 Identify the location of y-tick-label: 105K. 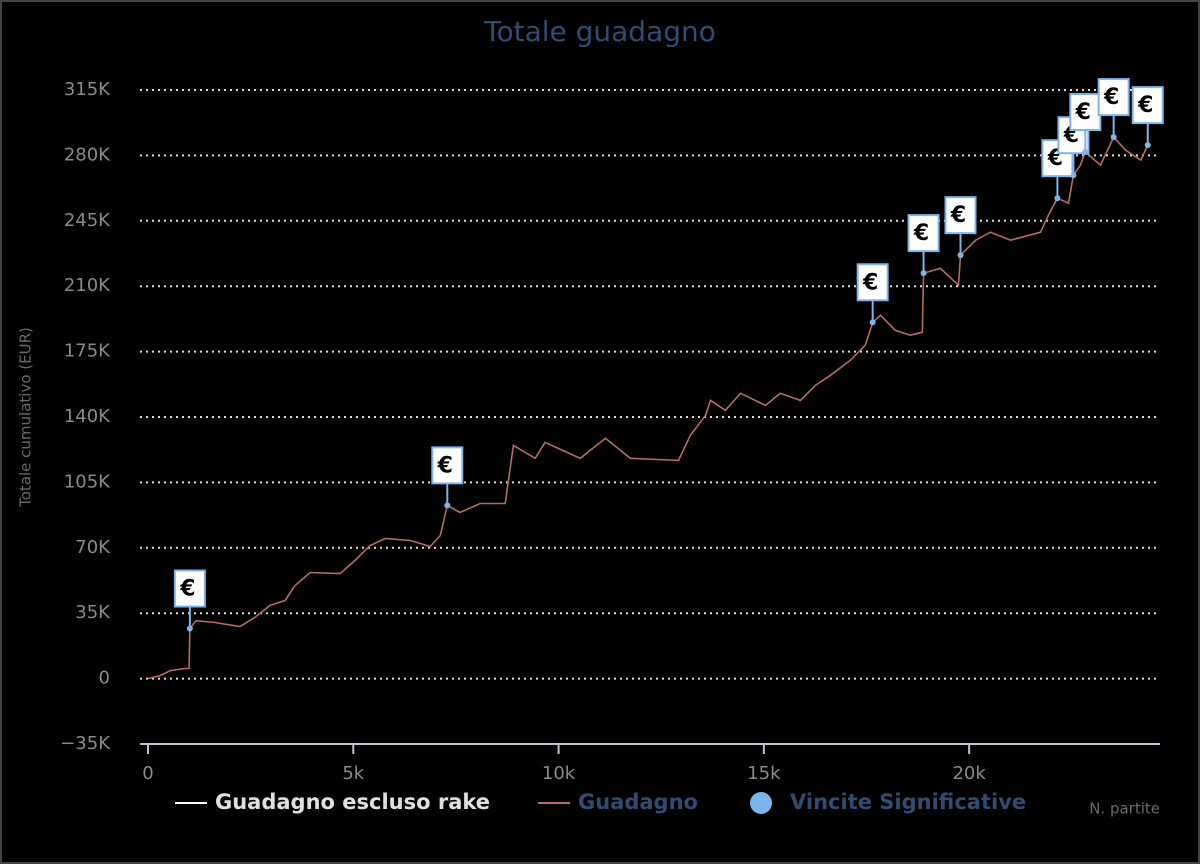
(87, 481).